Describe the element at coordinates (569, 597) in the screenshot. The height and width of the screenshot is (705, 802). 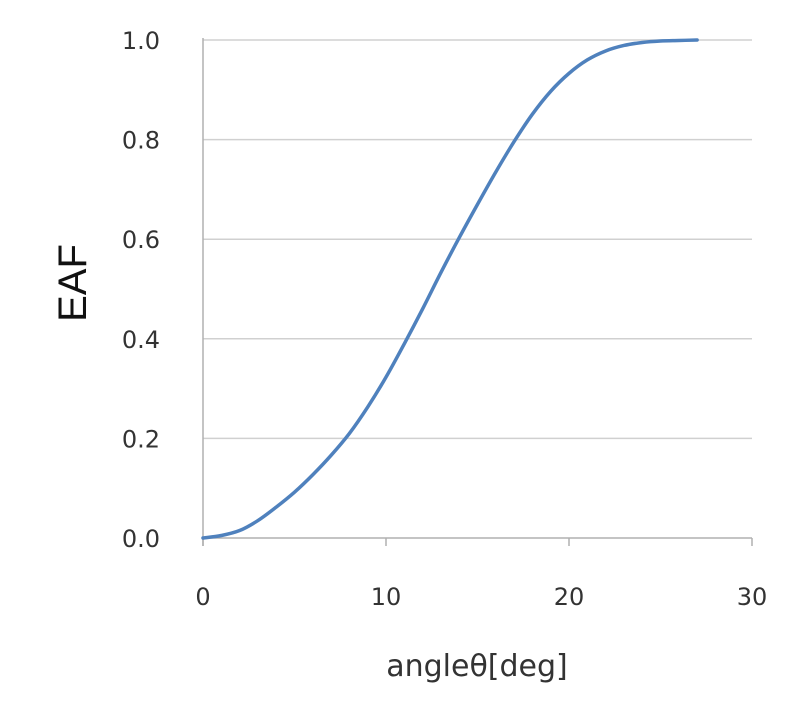
I see `x-tick-label-2: 20` at that location.